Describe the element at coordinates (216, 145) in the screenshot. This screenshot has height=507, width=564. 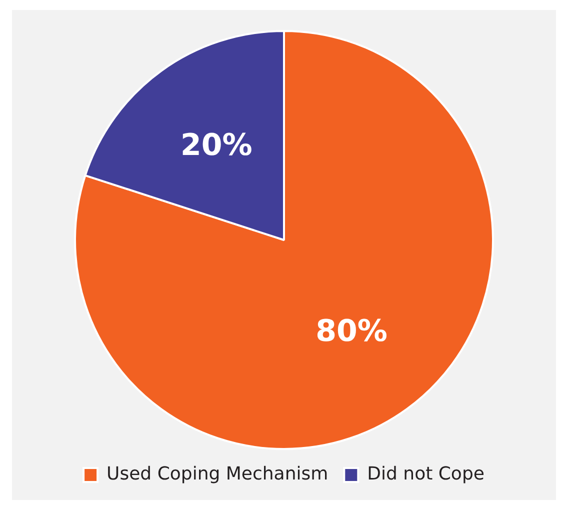
I see `data-label: 20%` at that location.